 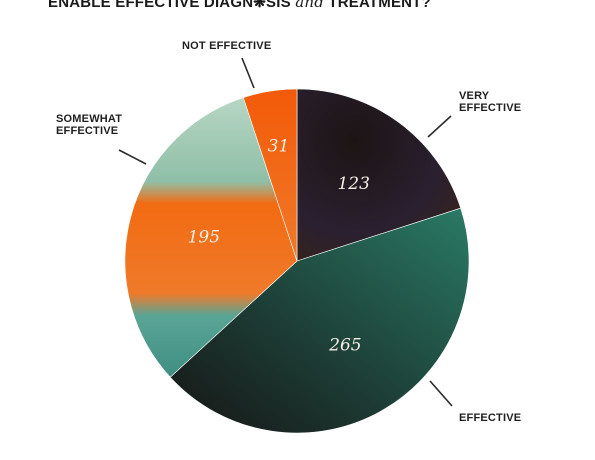 What do you see at coordinates (474, 96) in the screenshot?
I see `callout-line: VERY` at bounding box center [474, 96].